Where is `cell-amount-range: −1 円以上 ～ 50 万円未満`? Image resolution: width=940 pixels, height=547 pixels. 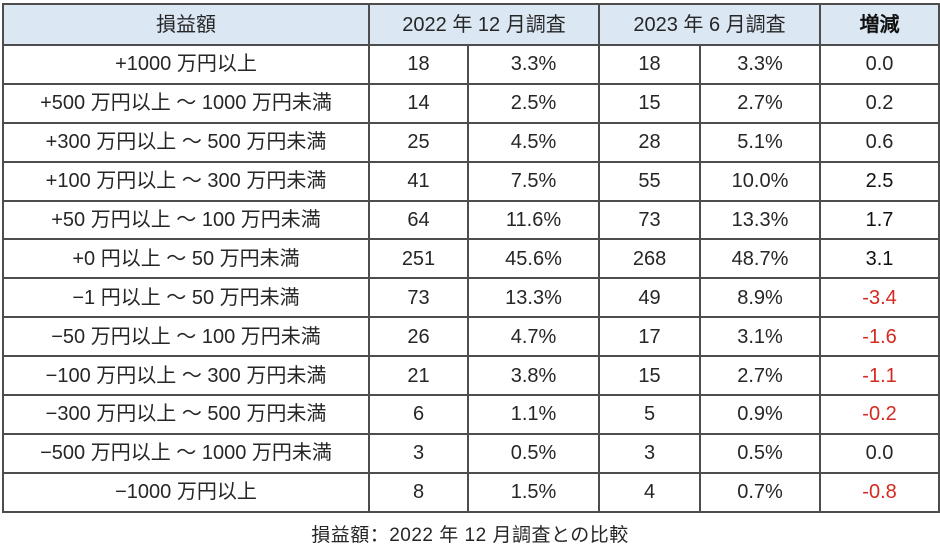
cell-amount-range: −1 円以上 ～ 50 万円未満 is located at coordinates (186, 298).